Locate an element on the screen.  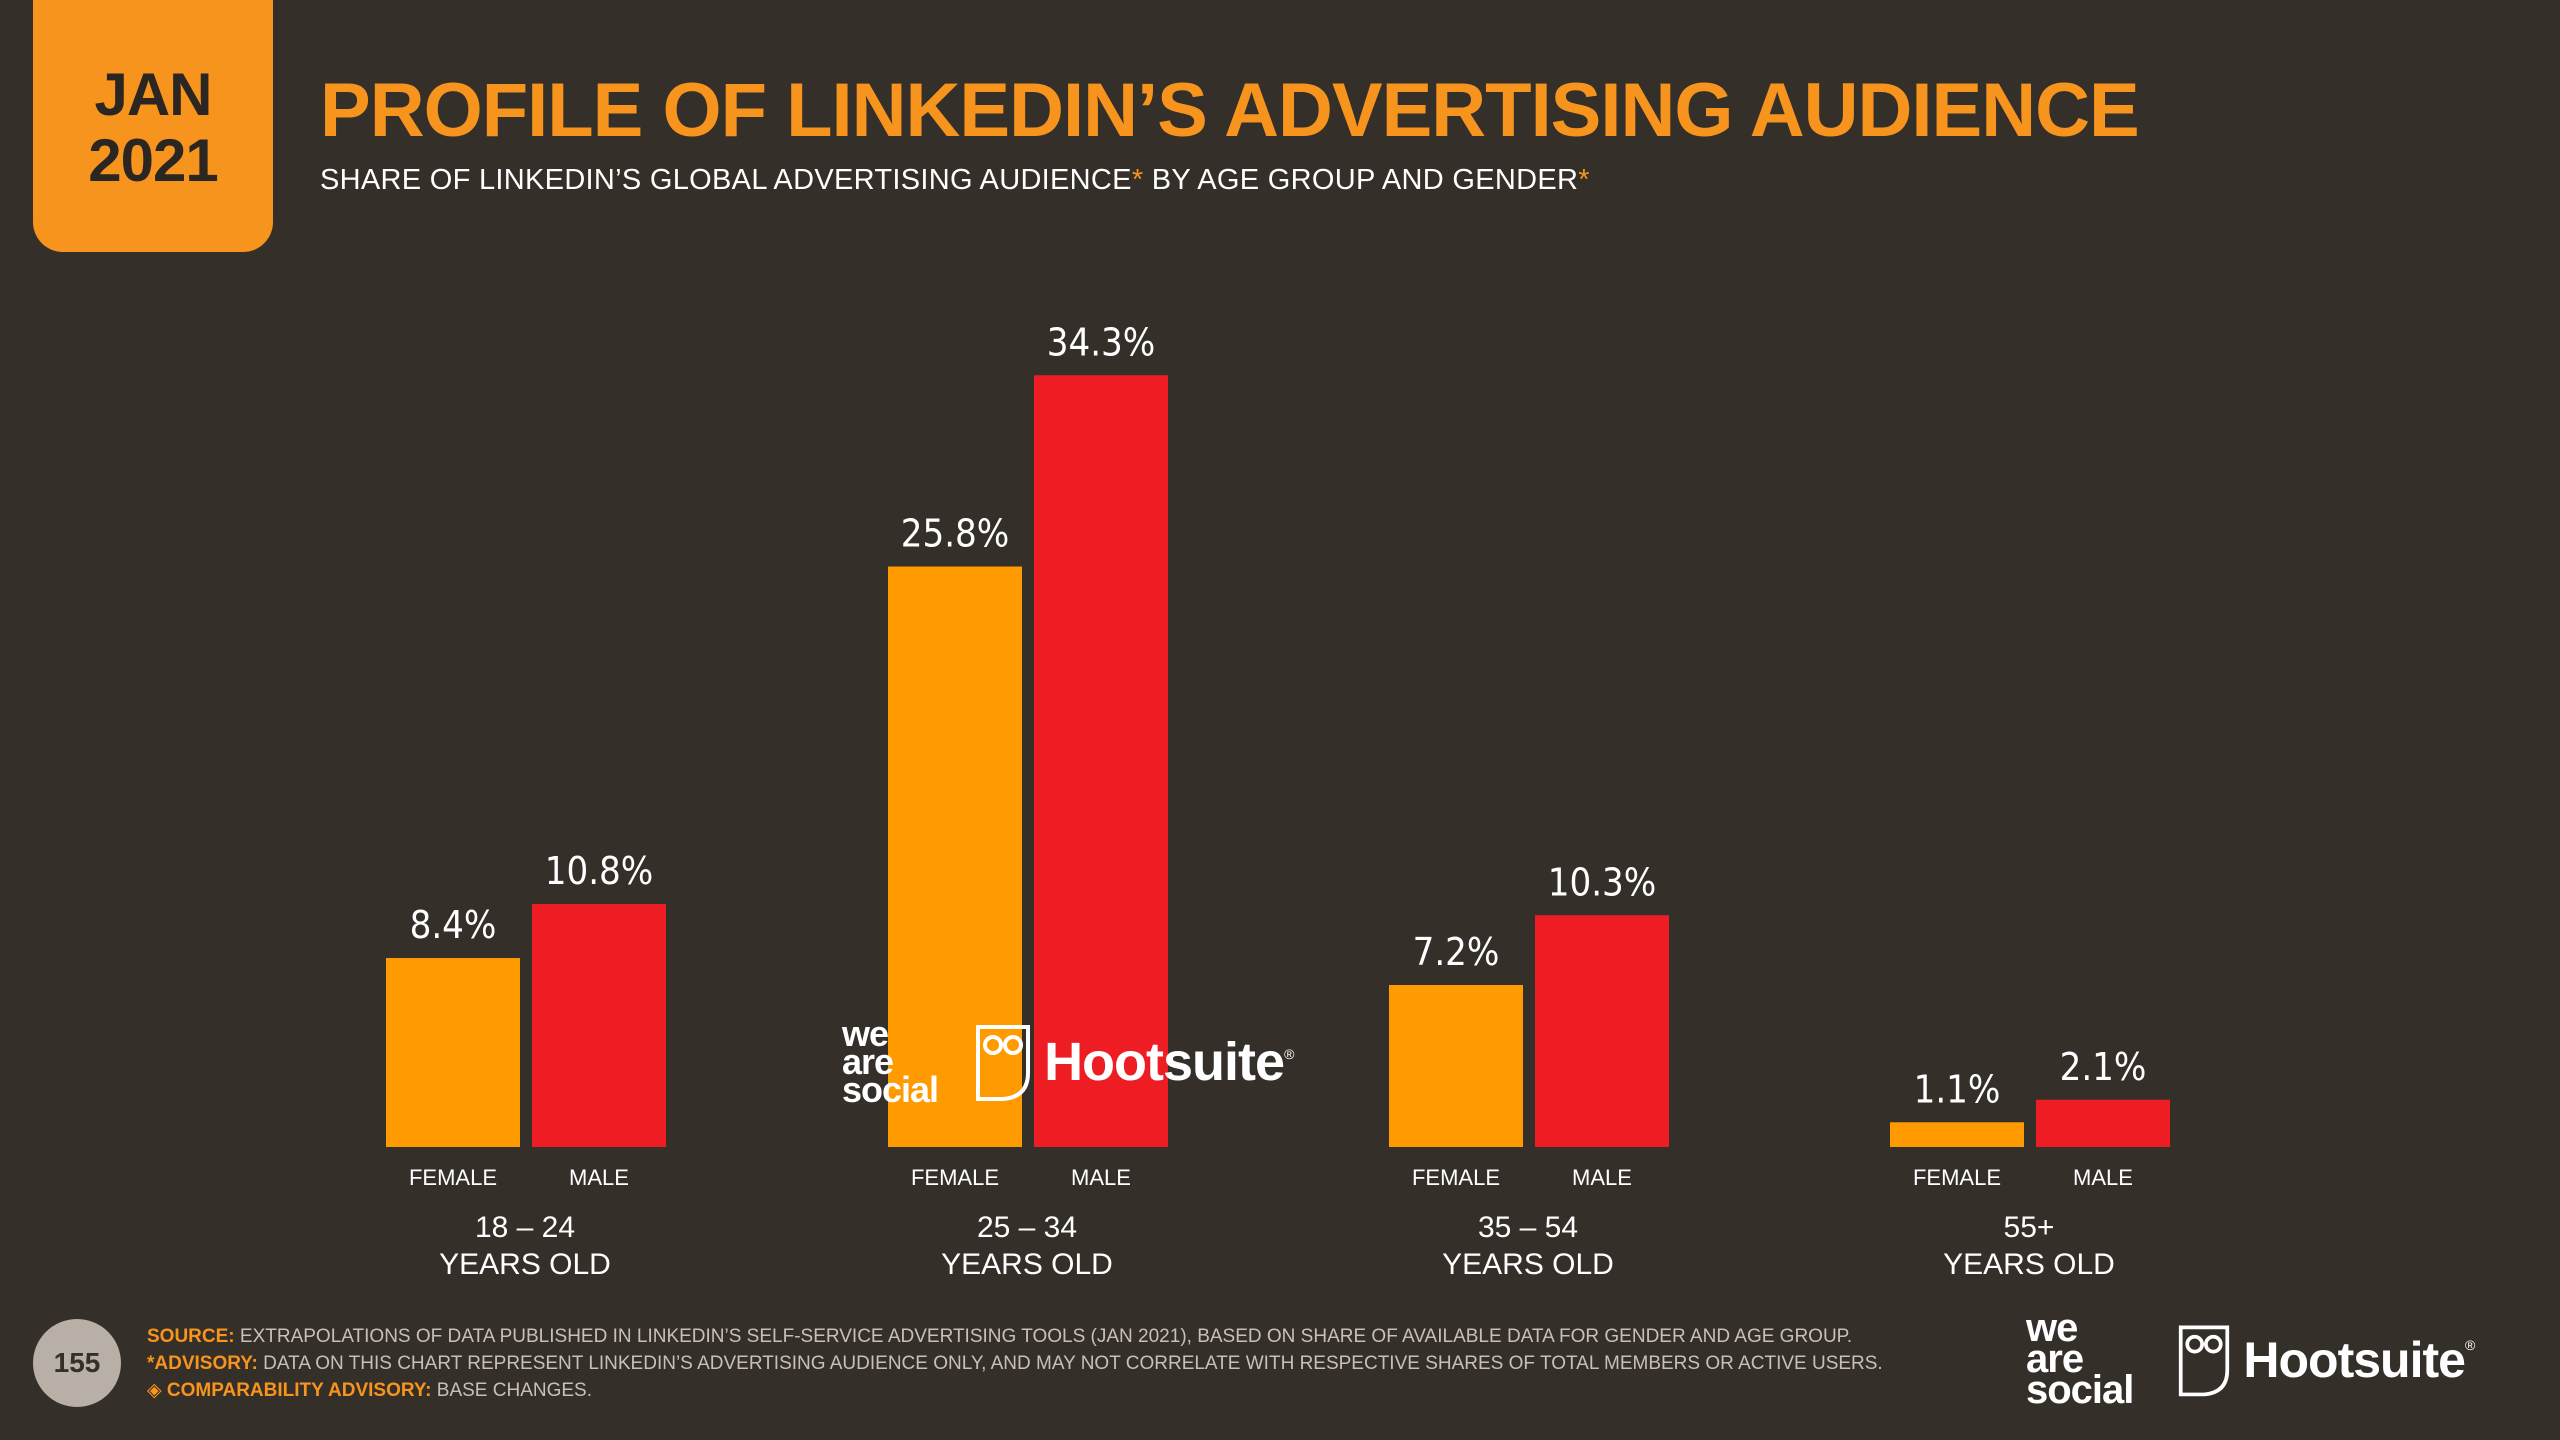
data-label-male-1: 10.8% is located at coordinates (599, 871).